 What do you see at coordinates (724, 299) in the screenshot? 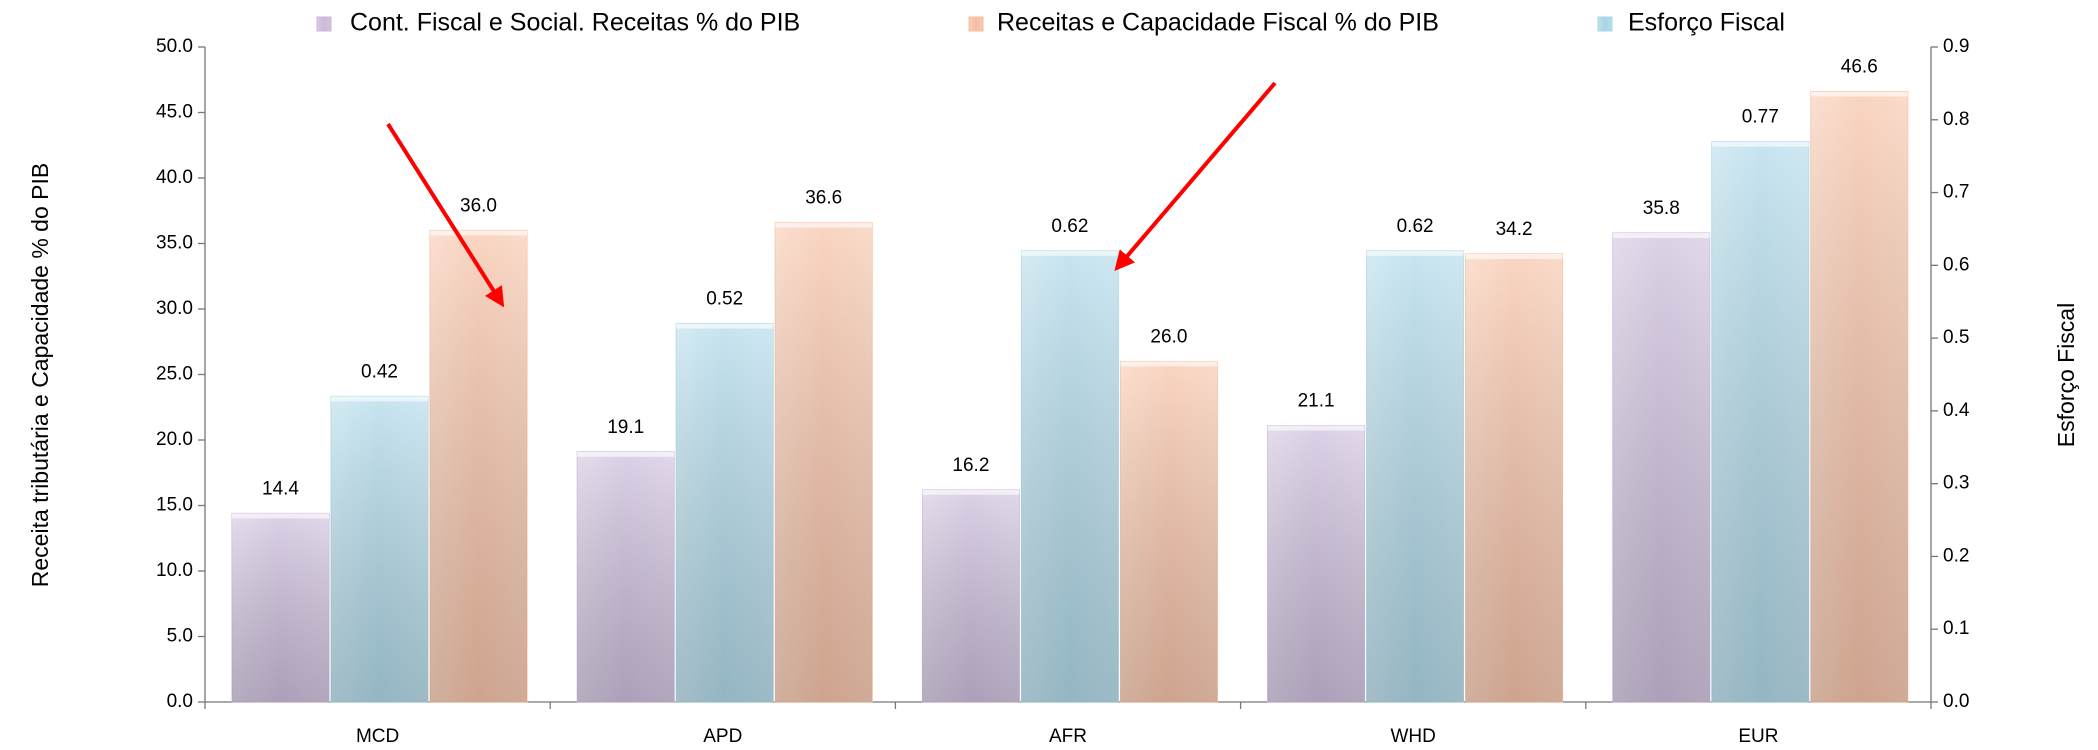
I see `data-label: 0.52` at bounding box center [724, 299].